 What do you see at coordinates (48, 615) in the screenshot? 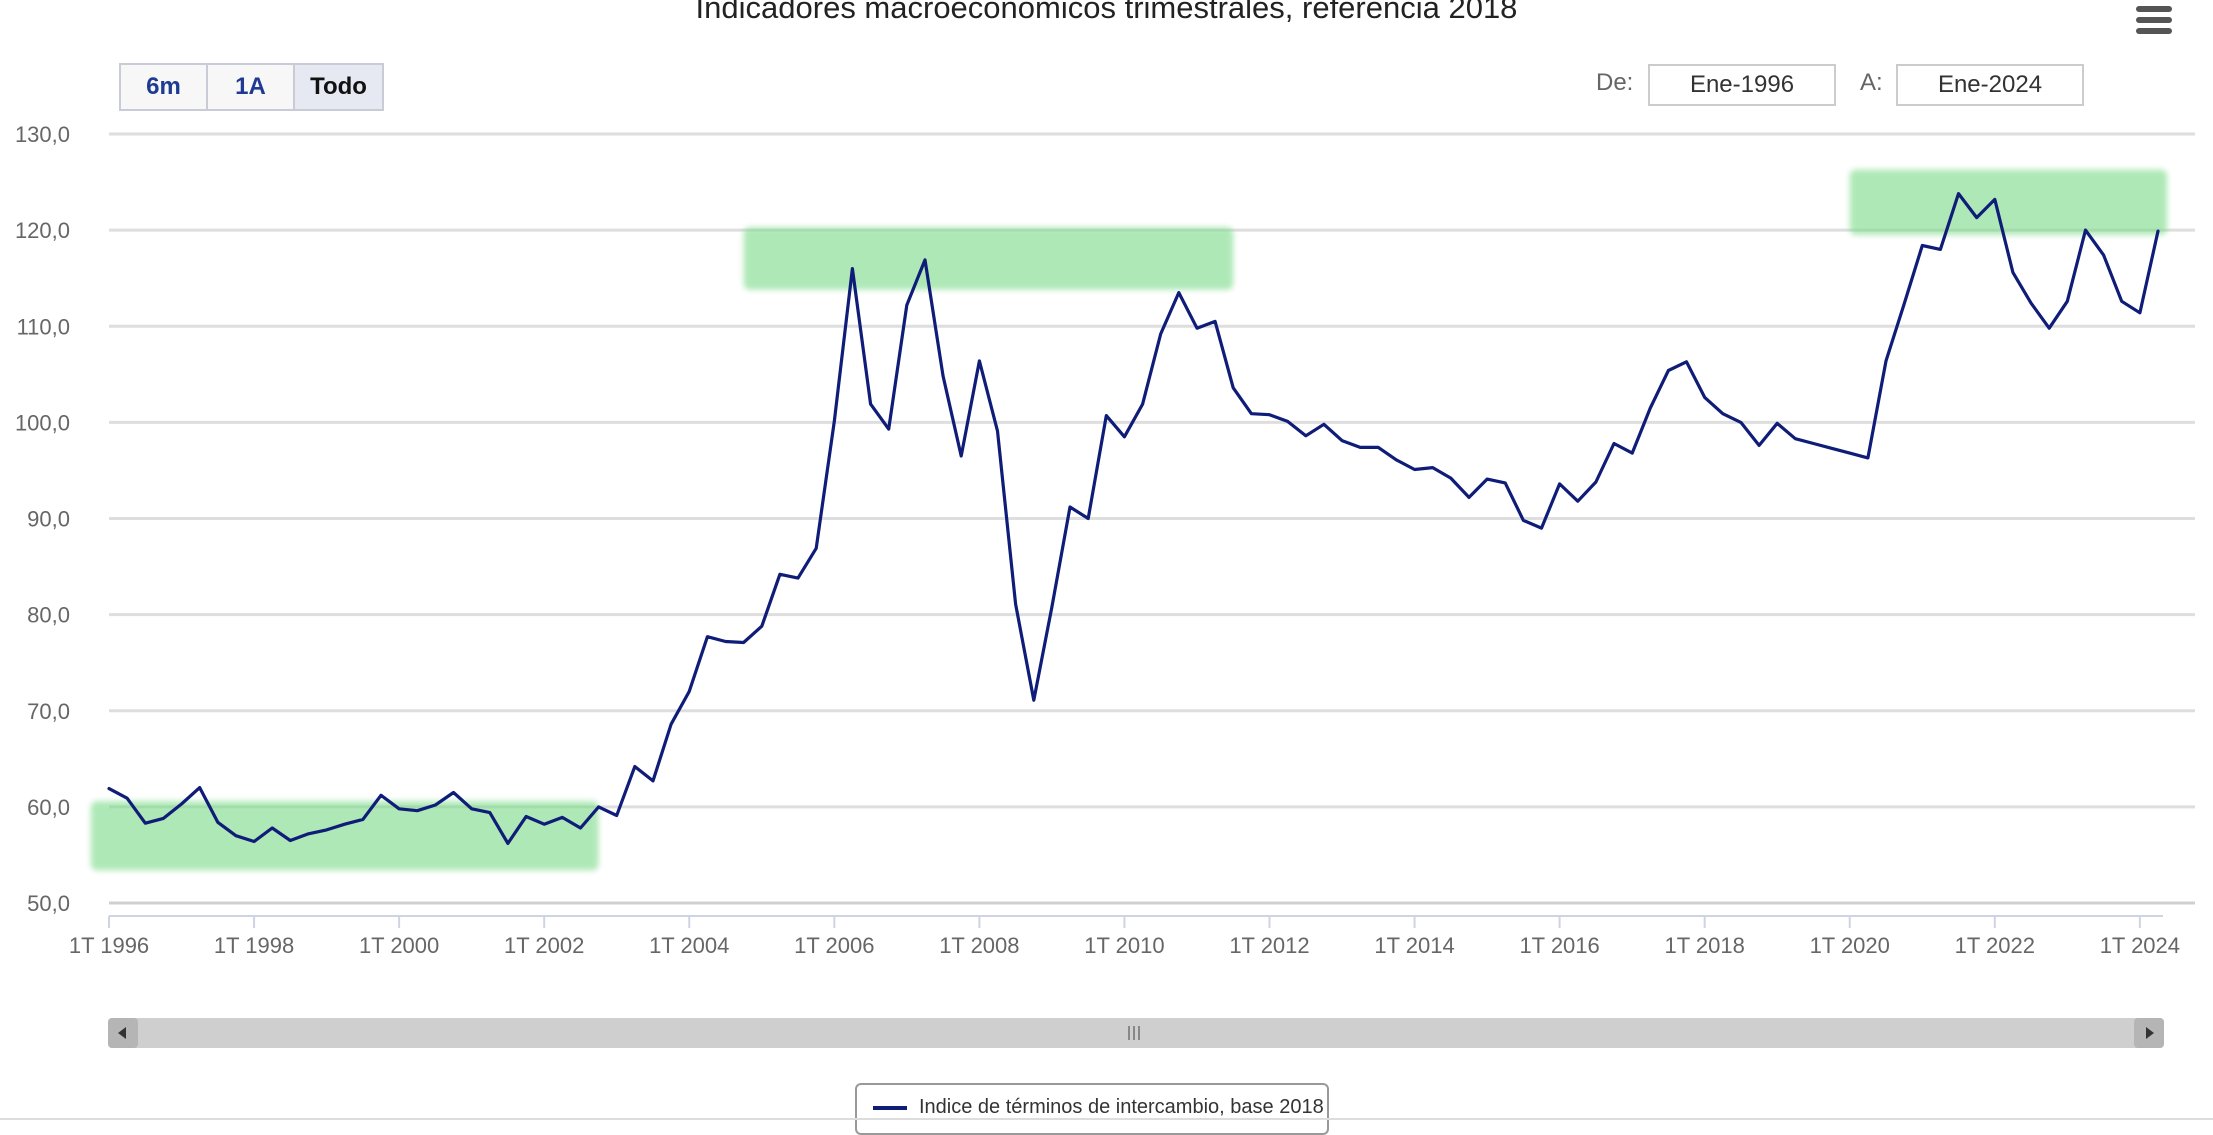
I see `y-tick-label: 80,0` at bounding box center [48, 615].